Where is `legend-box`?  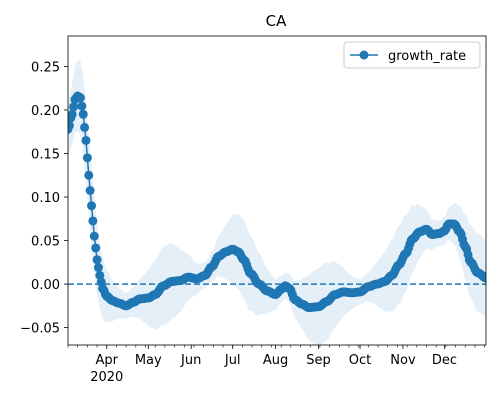
legend-box is located at coordinates (412, 55).